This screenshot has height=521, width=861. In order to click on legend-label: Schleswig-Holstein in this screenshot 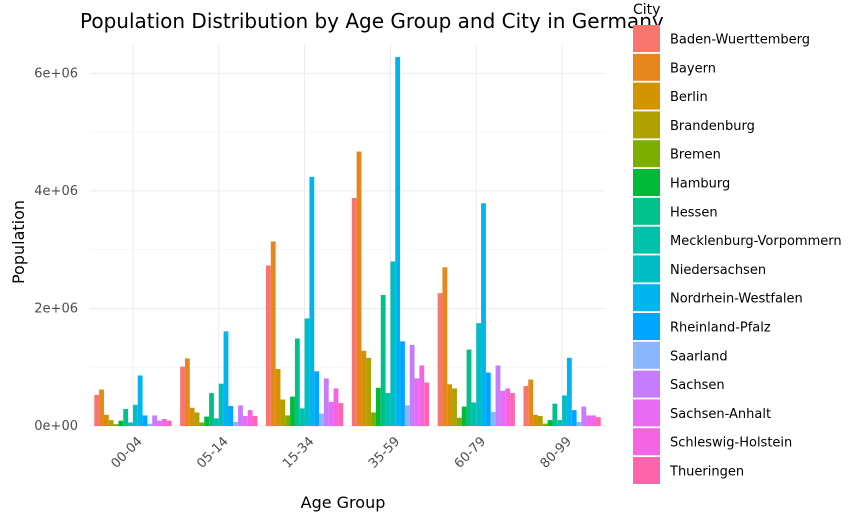, I will do `click(731, 443)`.